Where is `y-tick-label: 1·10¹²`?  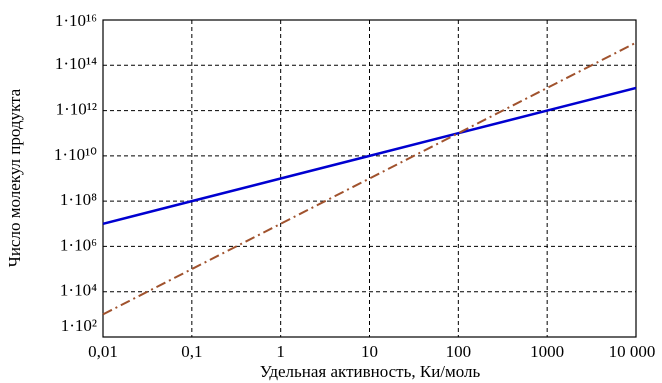
y-tick-label: 1·10¹² is located at coordinates (76, 108).